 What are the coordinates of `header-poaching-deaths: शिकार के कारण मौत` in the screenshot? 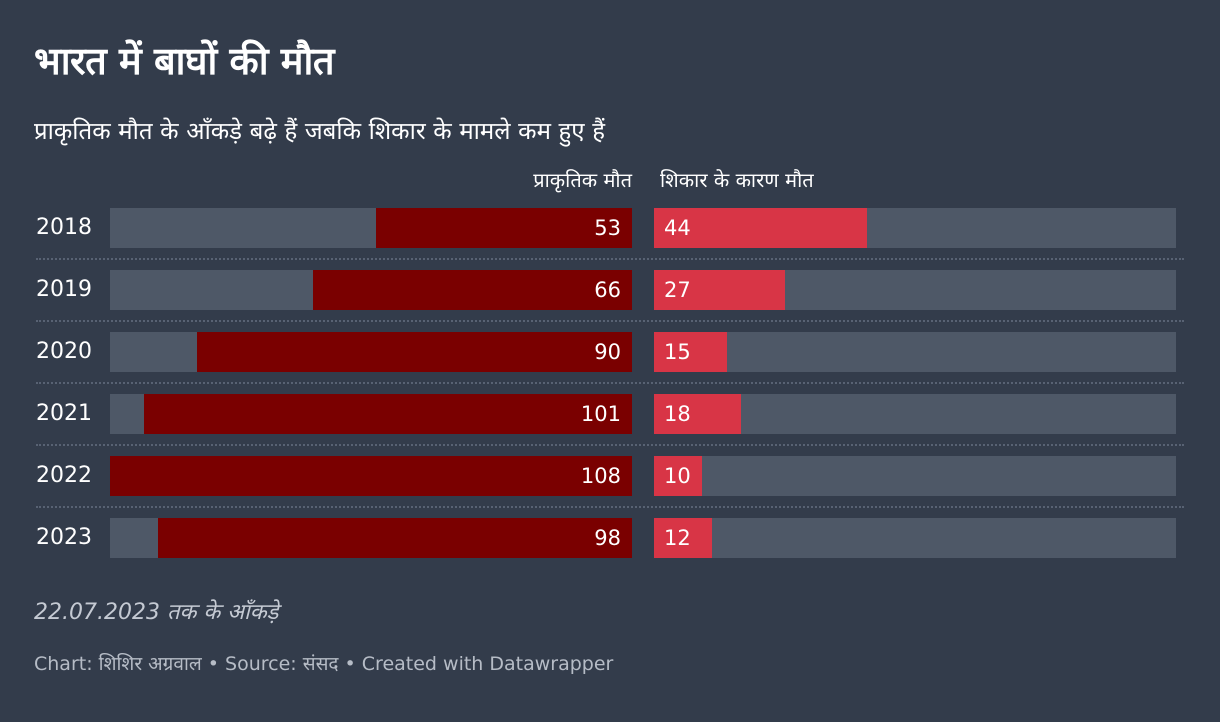 It's located at (737, 180).